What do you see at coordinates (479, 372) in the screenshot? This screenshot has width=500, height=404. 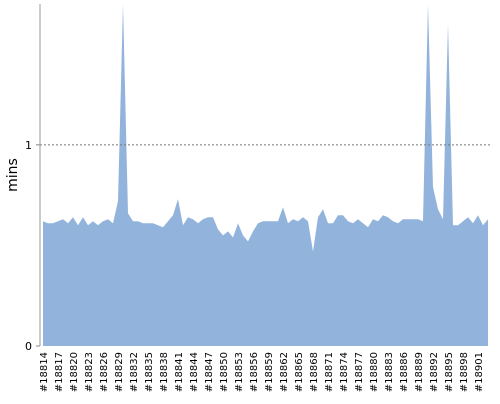 I see `x-tick-label: #18901` at bounding box center [479, 372].